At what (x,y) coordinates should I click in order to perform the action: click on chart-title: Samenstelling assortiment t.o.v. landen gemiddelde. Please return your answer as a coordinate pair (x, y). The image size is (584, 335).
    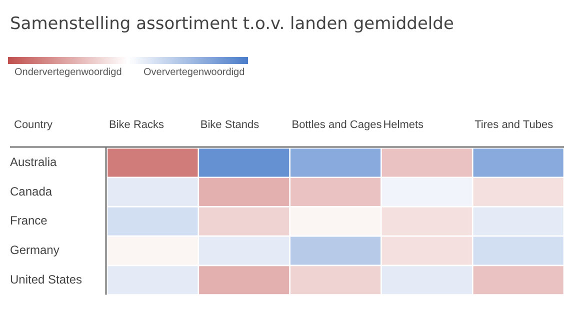
    Looking at the image, I should click on (232, 24).